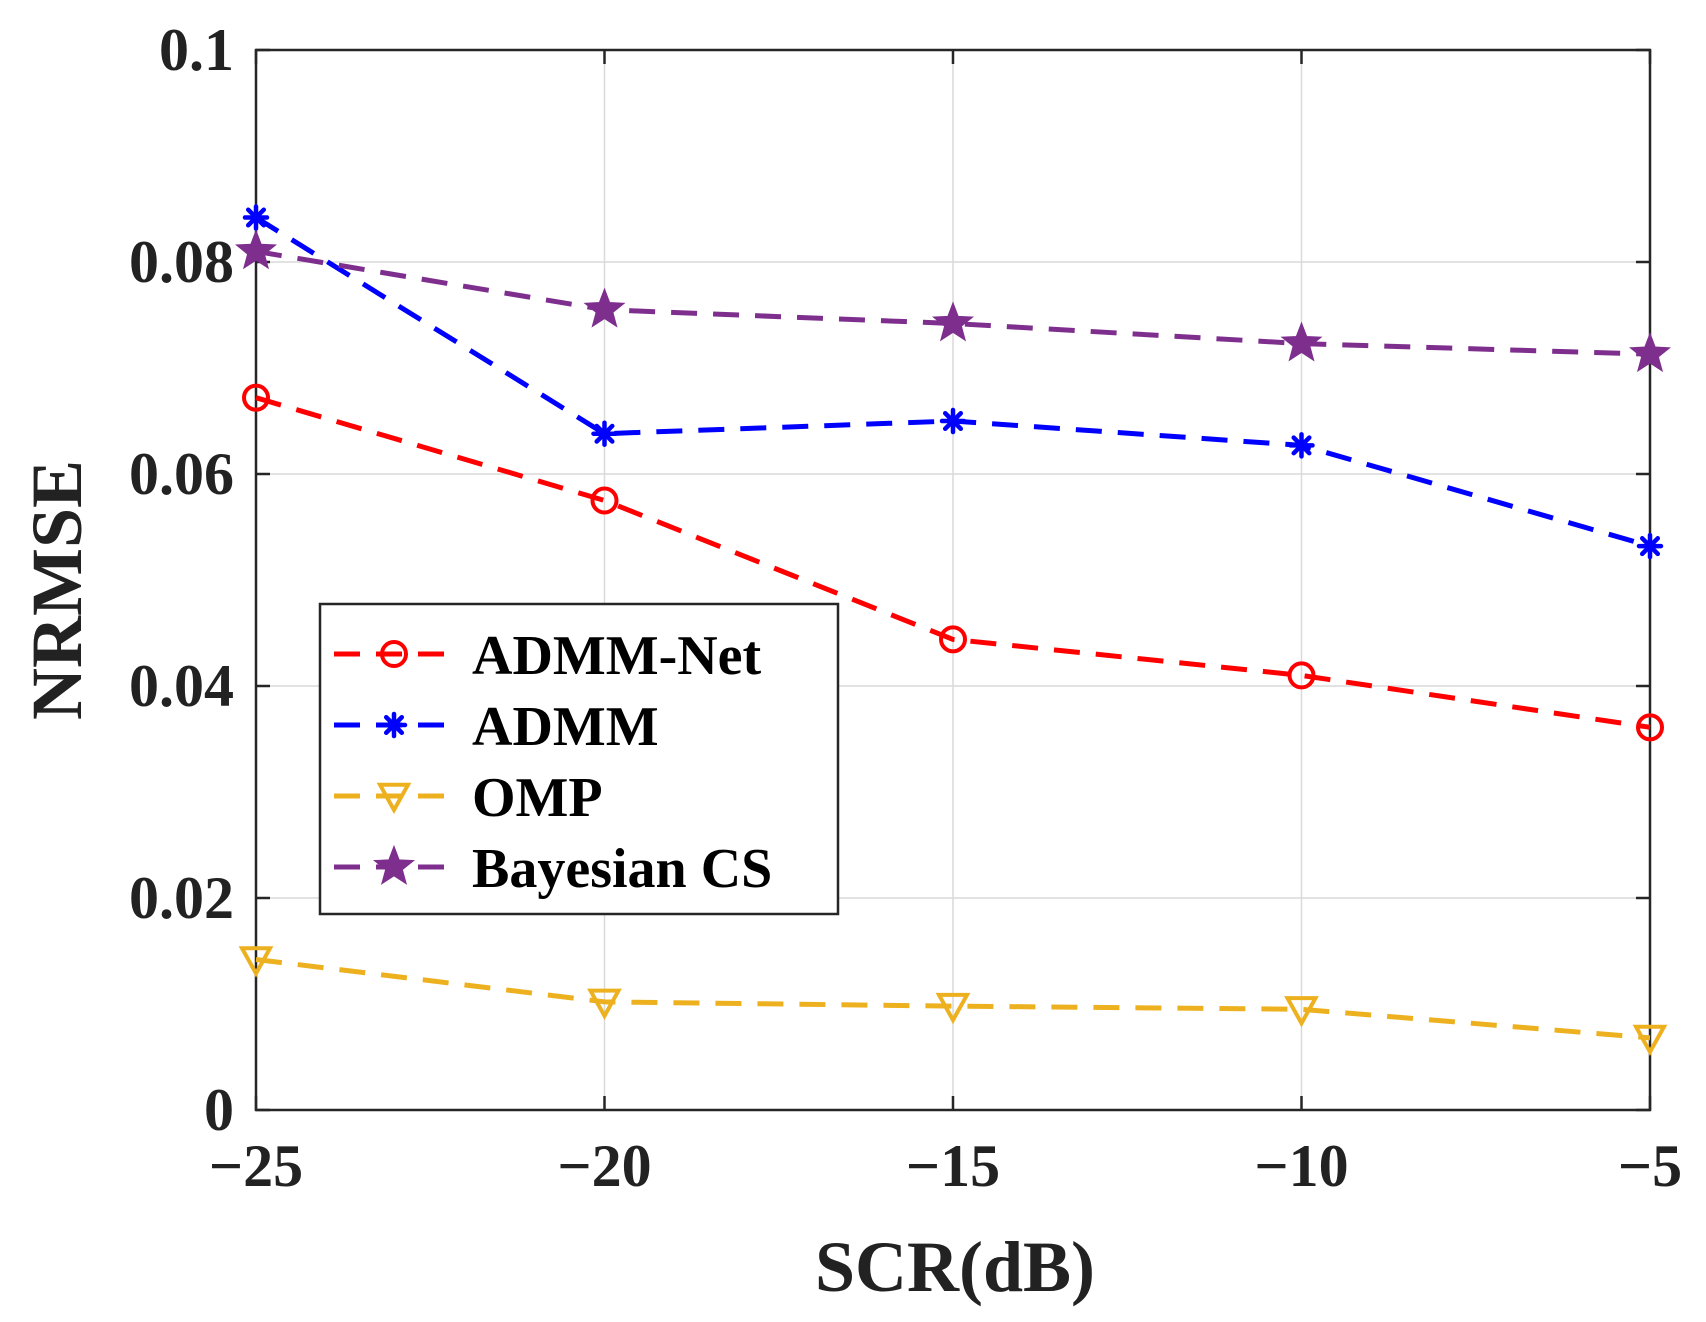  I want to click on legend-label: Bayesian CS, so click(622, 869).